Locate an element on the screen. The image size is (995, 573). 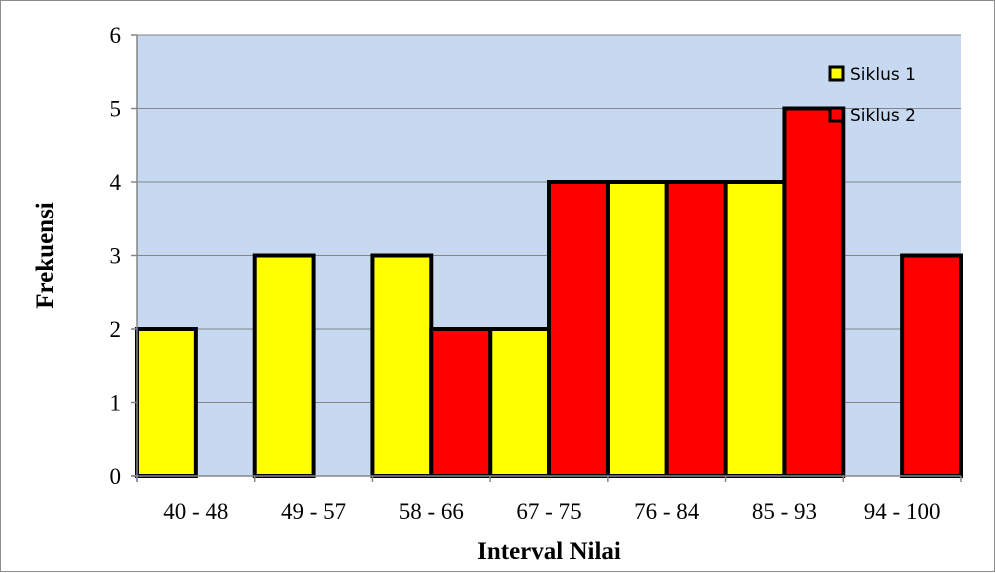
legend-label: Siklus 1 is located at coordinates (883, 75).